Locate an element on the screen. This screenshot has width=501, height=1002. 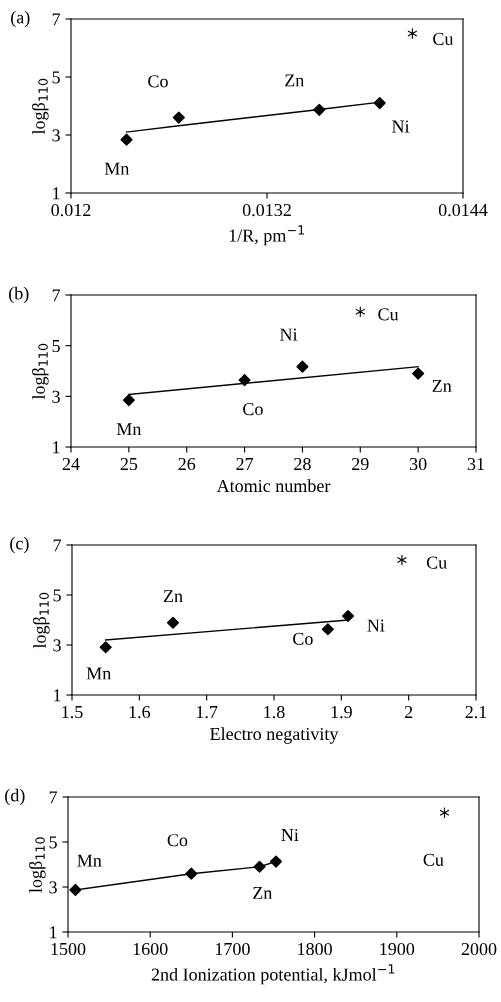
chart-title: (a) is located at coordinates (20, 19).